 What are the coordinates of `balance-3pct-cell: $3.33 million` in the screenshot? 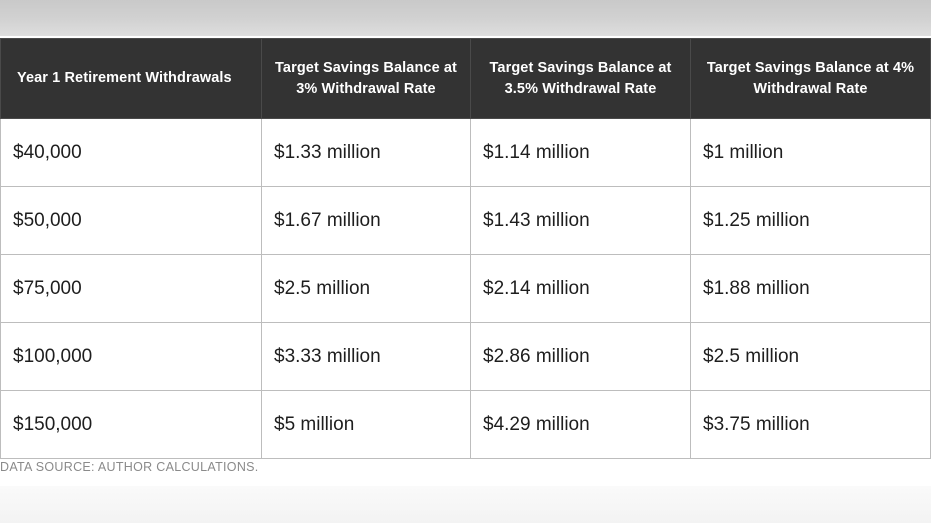 It's located at (366, 356).